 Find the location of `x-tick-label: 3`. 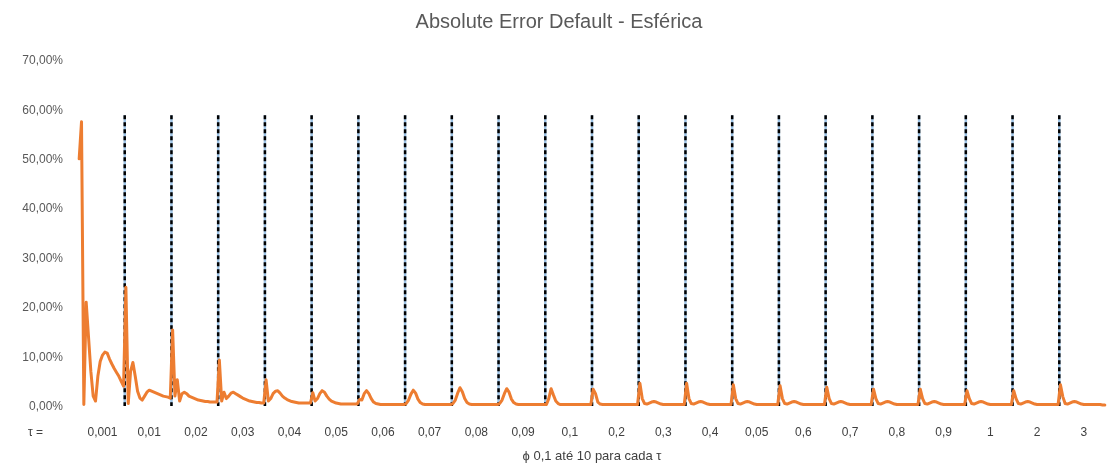

x-tick-label: 3 is located at coordinates (1084, 432).